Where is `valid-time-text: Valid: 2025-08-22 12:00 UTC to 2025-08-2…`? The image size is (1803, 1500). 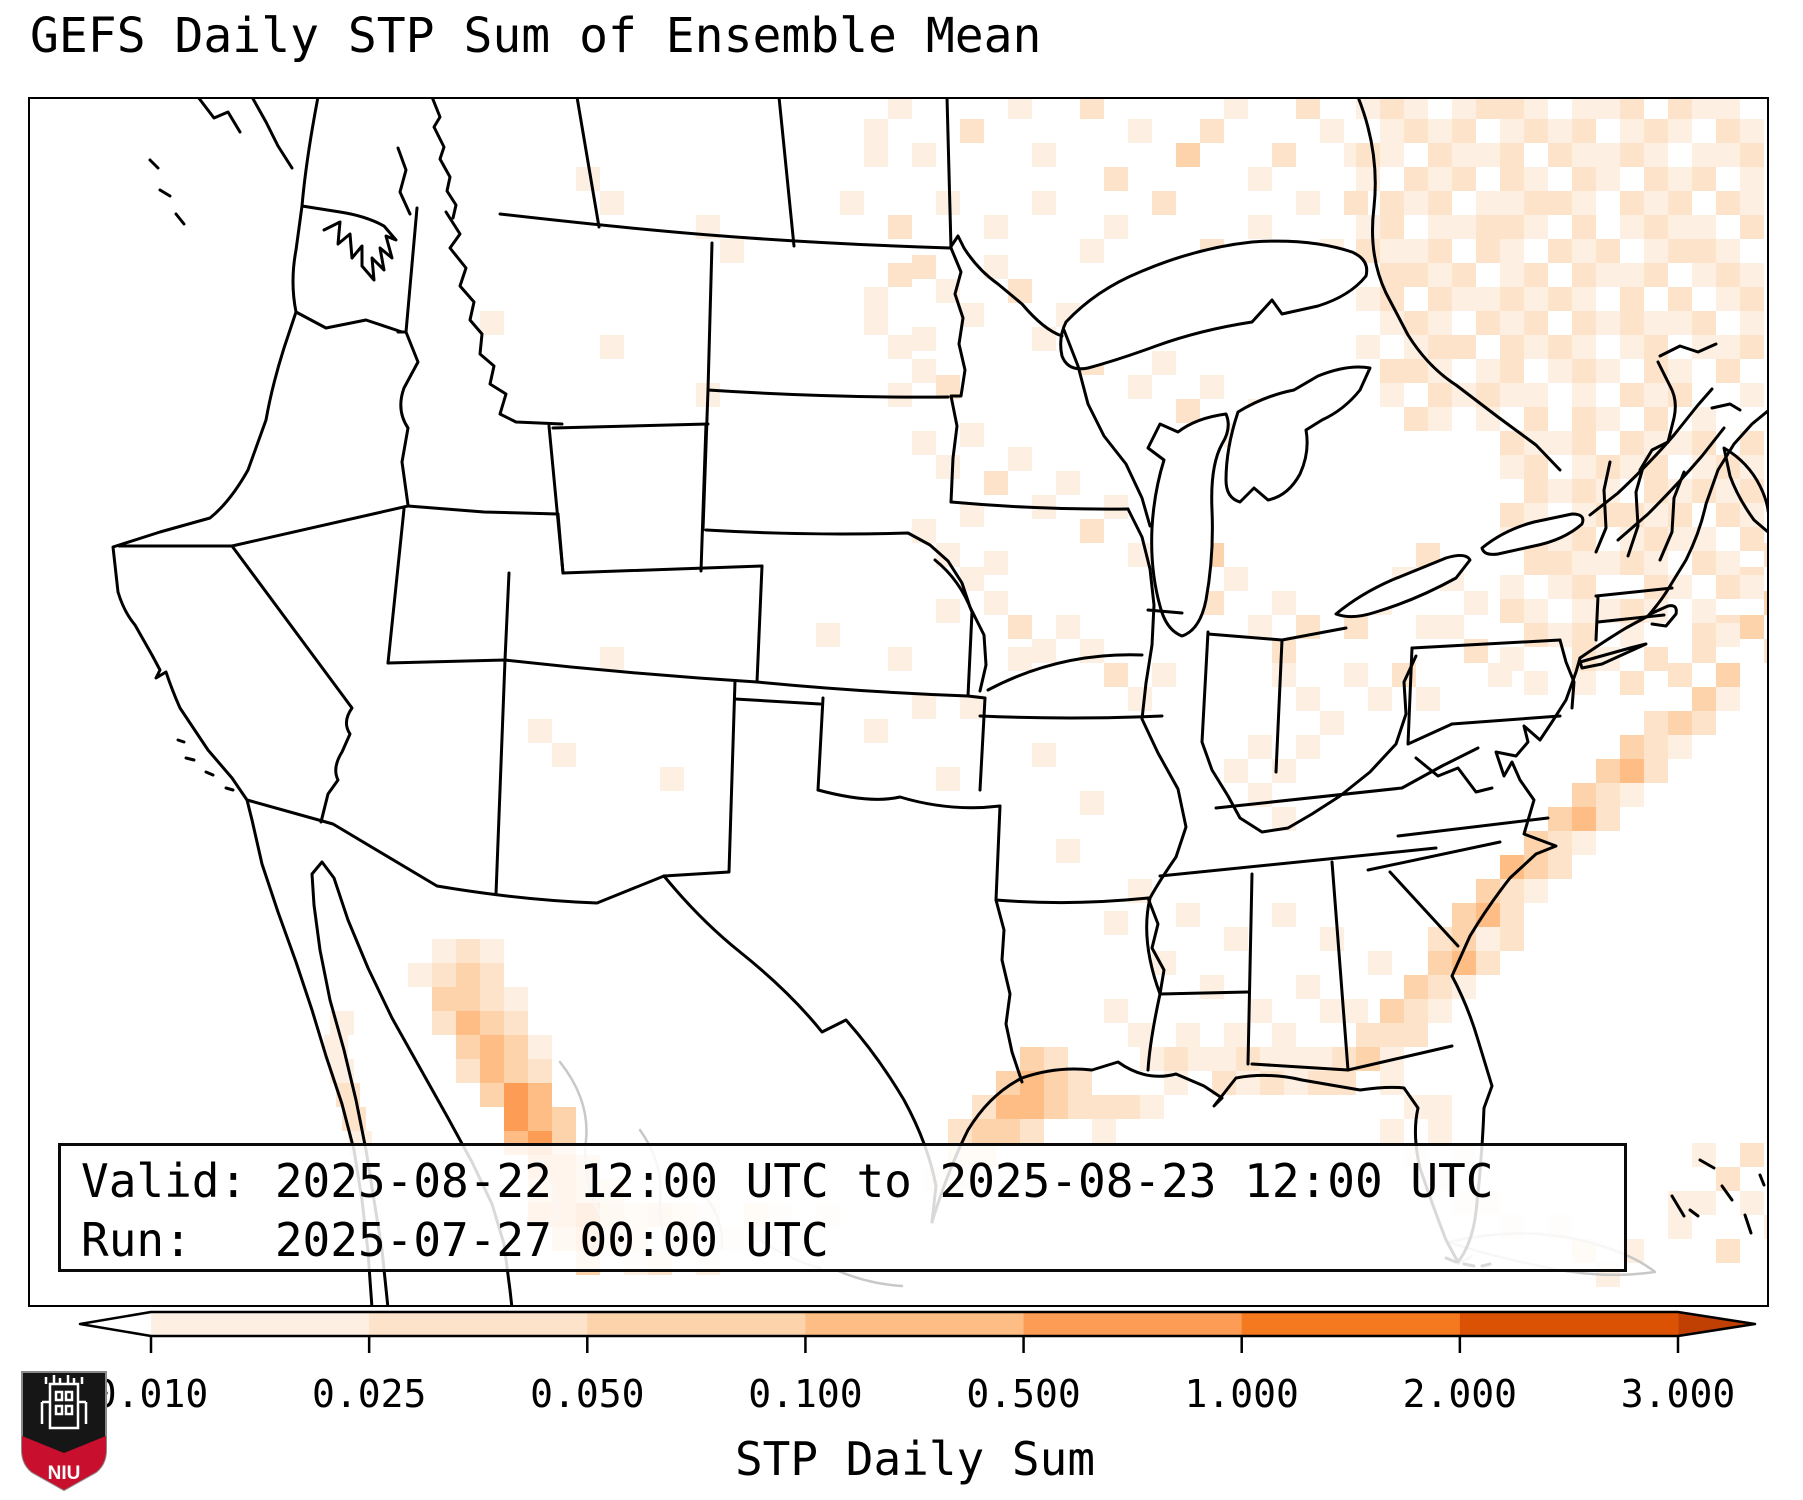 valid-time-text: Valid: 2025-08-22 12:00 UTC to 2025-08-2… is located at coordinates (787, 1181).